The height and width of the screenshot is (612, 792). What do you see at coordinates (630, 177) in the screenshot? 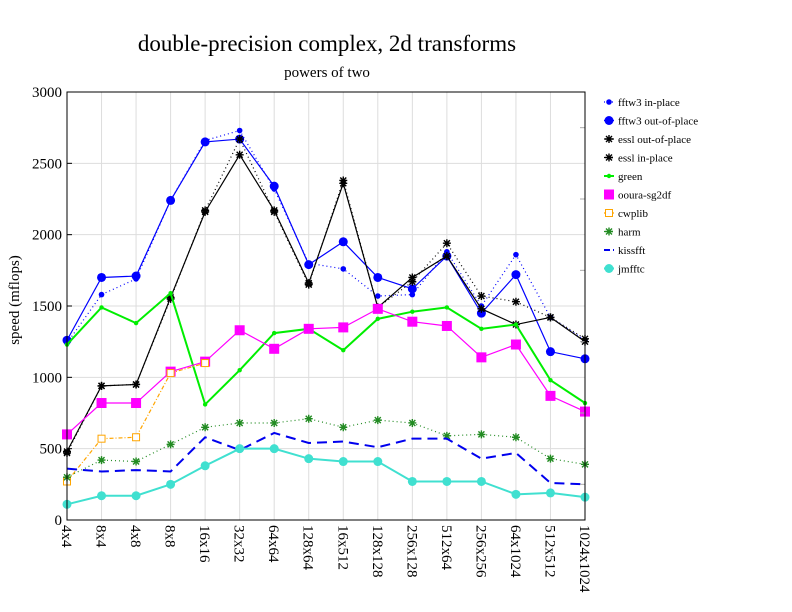
I see `legend-label: green` at bounding box center [630, 177].